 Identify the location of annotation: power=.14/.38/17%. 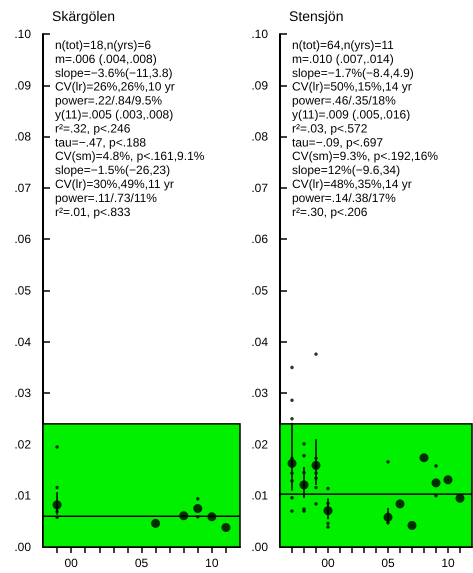
(344, 197).